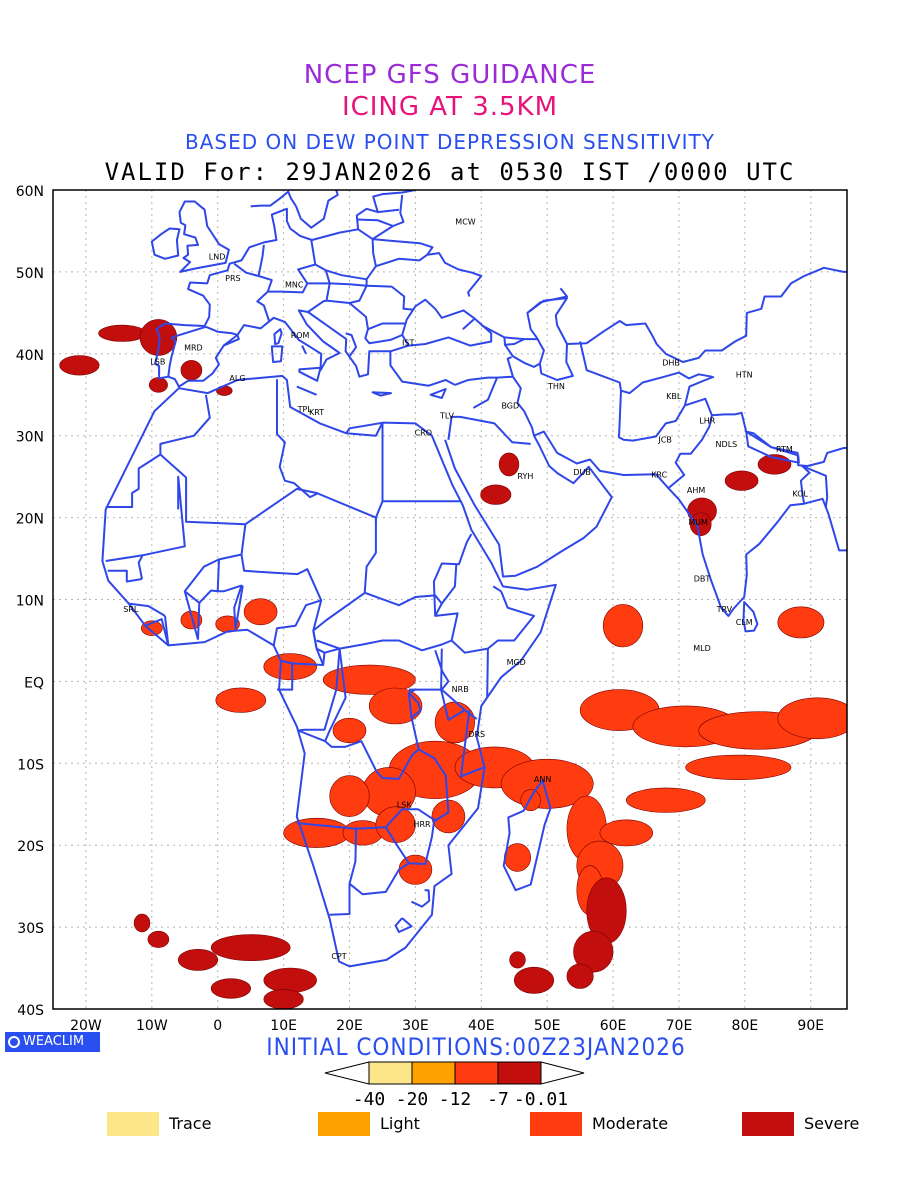 This screenshot has height=1200, width=900. What do you see at coordinates (727, 444) in the screenshot?
I see `station-ndls: NDLS` at bounding box center [727, 444].